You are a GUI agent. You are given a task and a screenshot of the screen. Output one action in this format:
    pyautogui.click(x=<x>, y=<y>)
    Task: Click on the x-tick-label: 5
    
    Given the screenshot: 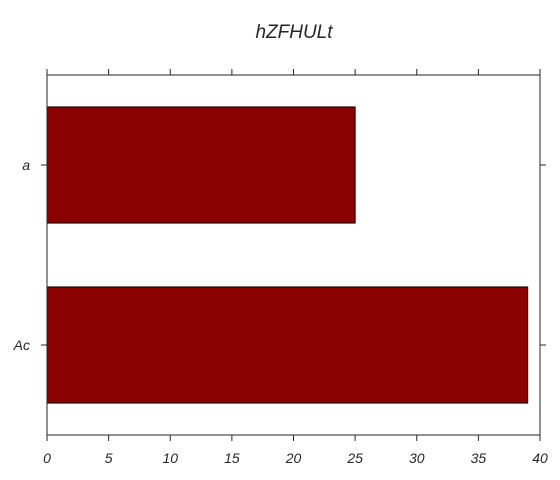 What is the action you would take?
    pyautogui.click(x=109, y=458)
    